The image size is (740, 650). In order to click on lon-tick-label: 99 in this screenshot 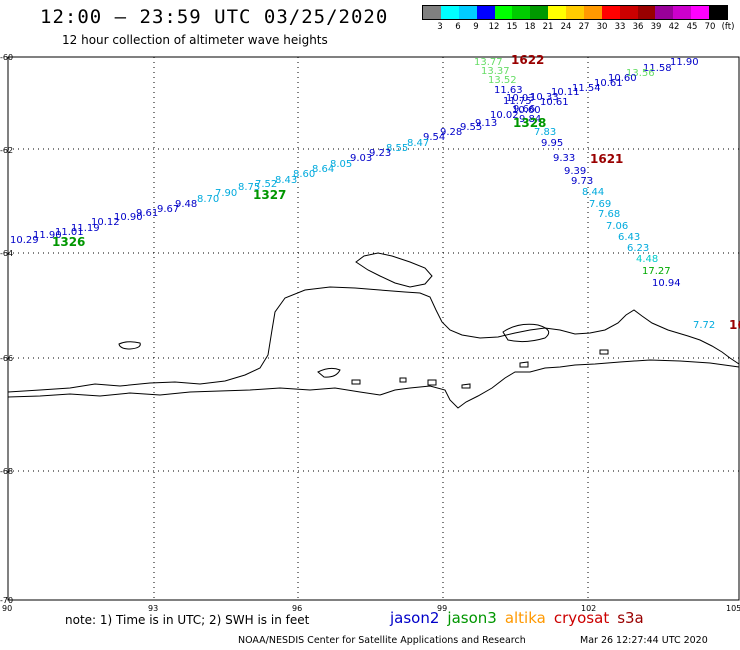, I will do `click(442, 608)`.